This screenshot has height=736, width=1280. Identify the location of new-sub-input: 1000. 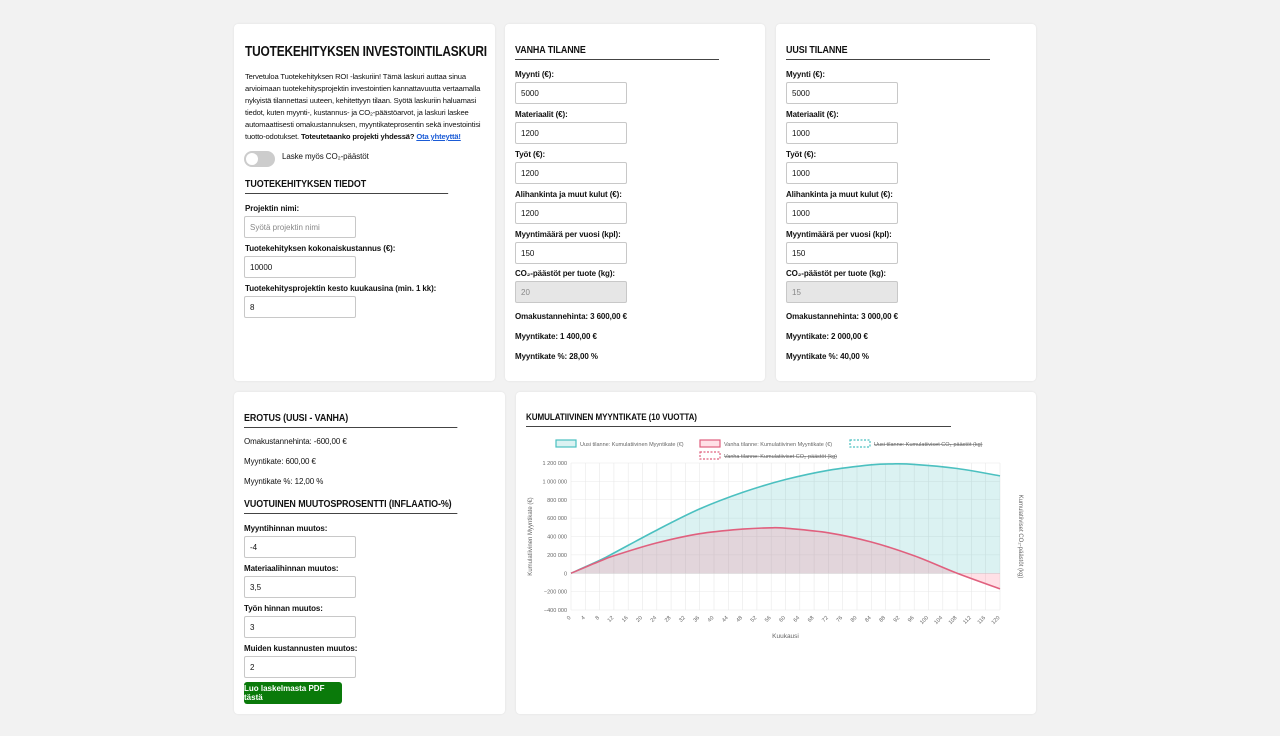
(842, 213).